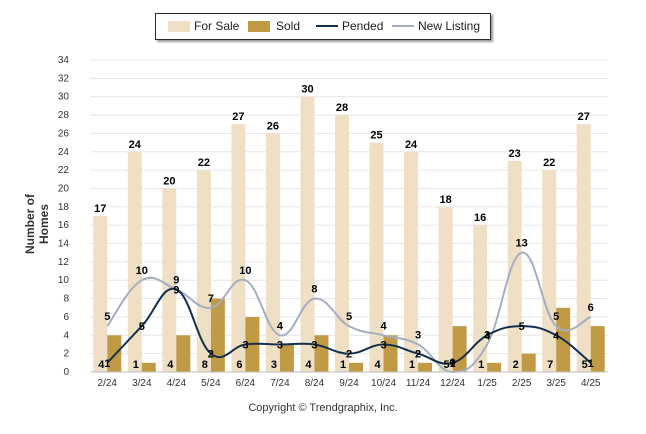 The width and height of the screenshot is (646, 434). I want to click on label-new-listing: 10, so click(142, 271).